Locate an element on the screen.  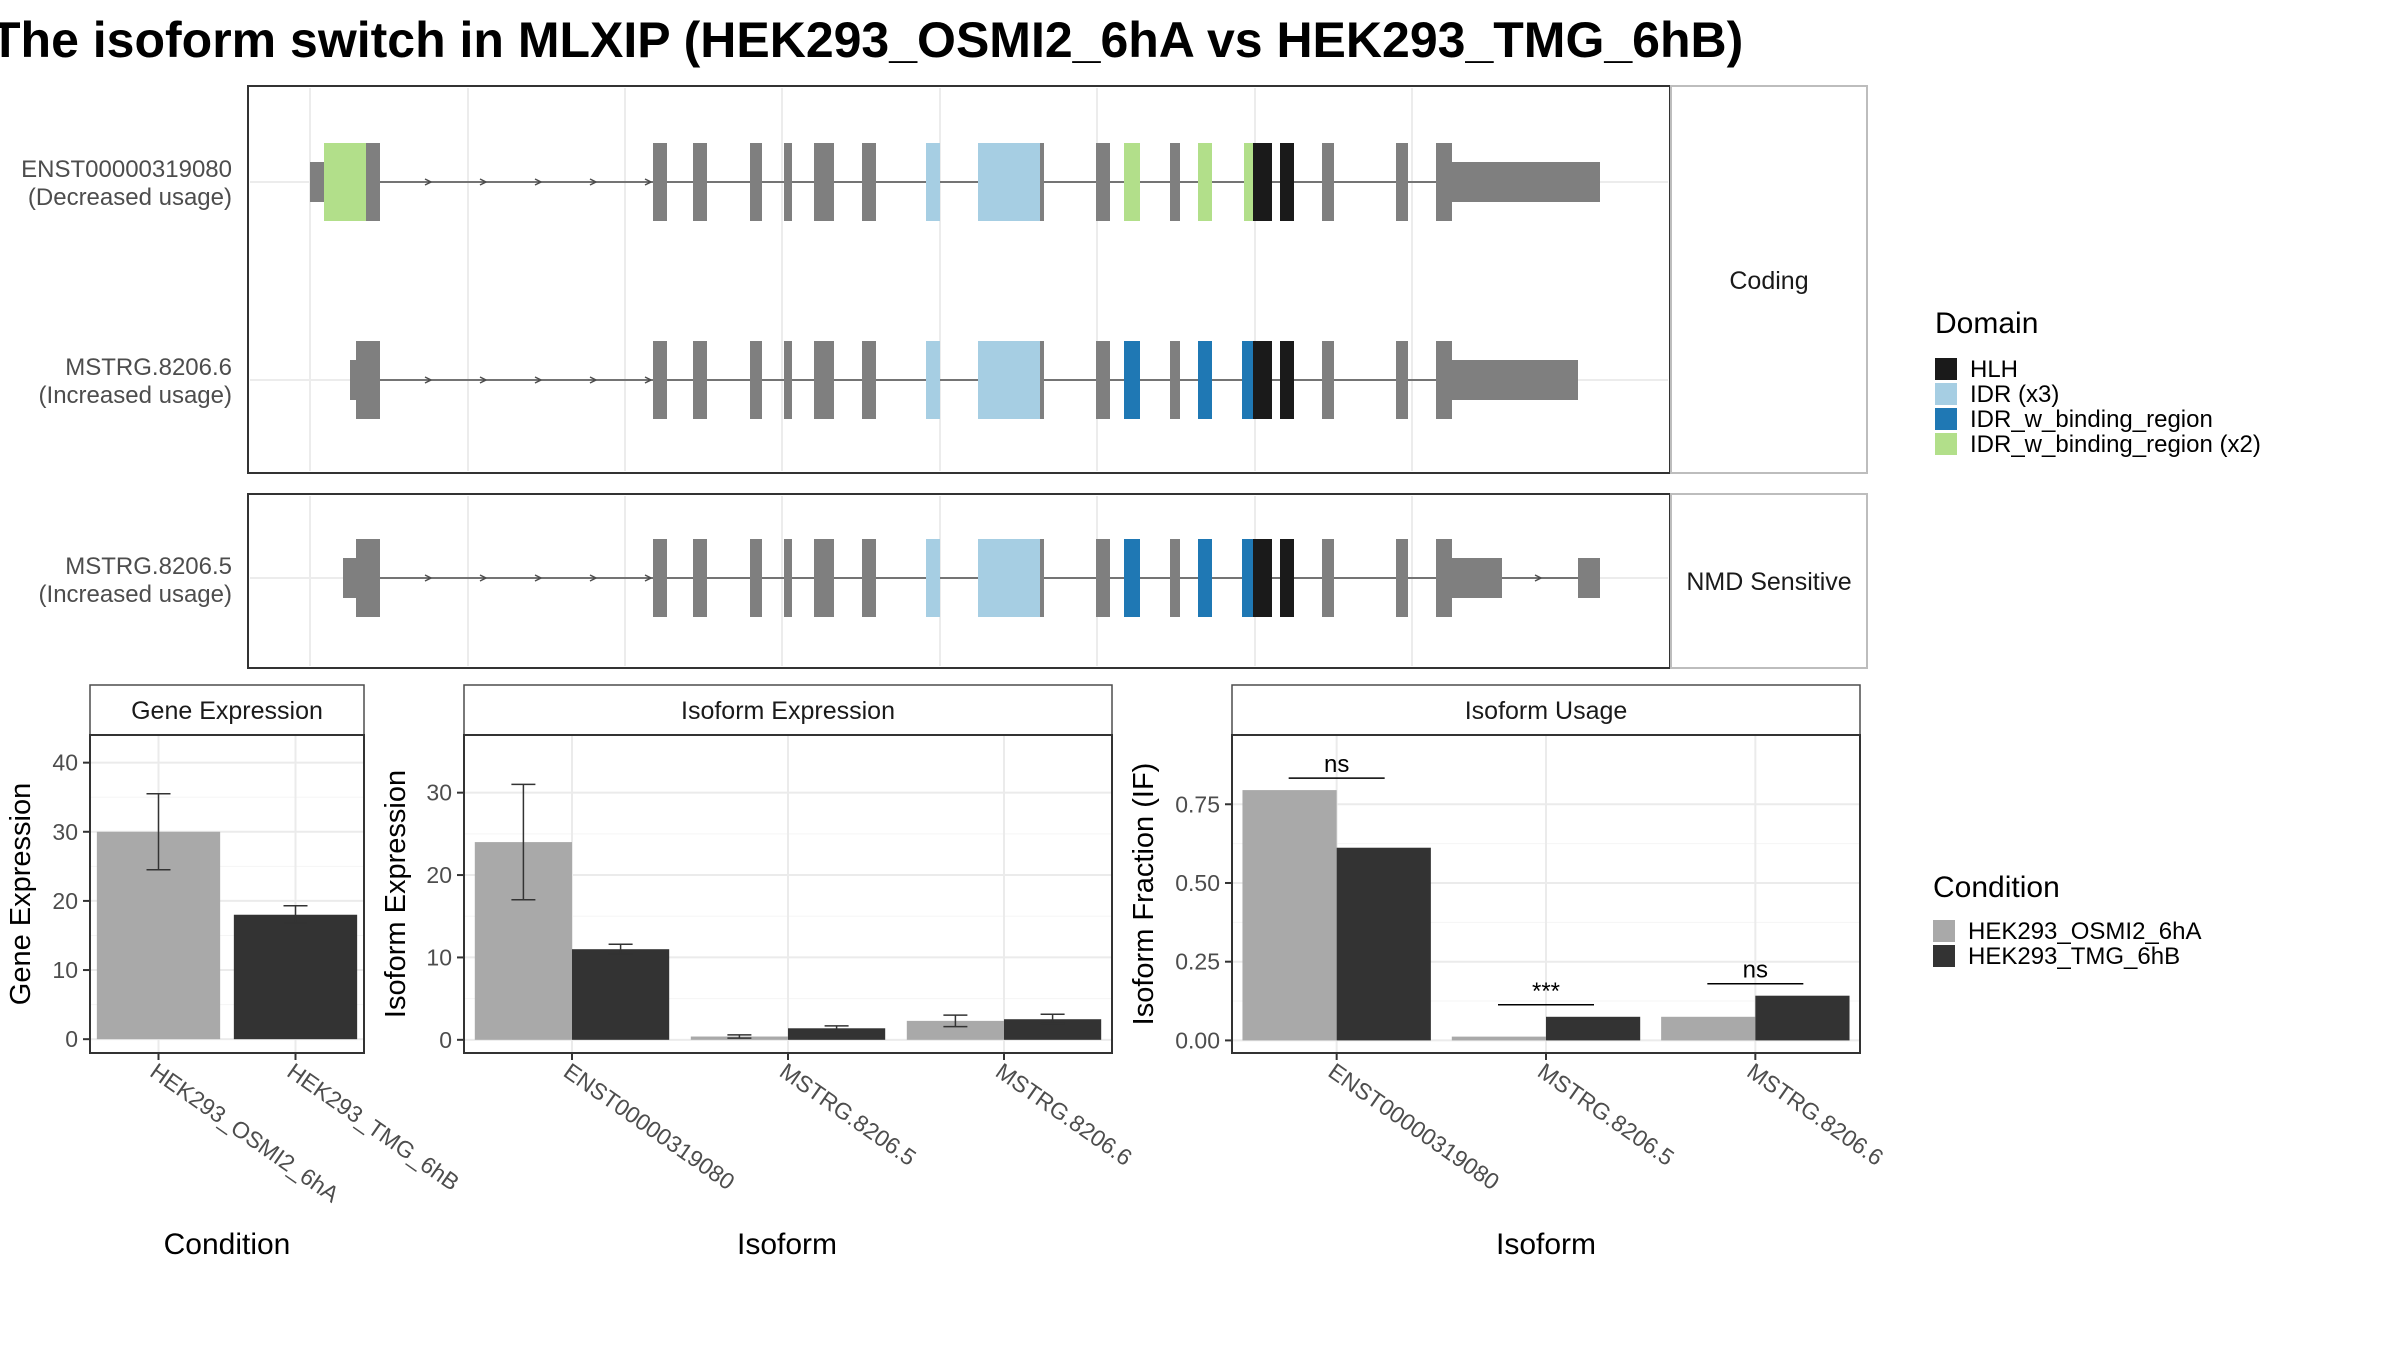
legend-label: HEK293_OSMI2_6hA is located at coordinates (2084, 931).